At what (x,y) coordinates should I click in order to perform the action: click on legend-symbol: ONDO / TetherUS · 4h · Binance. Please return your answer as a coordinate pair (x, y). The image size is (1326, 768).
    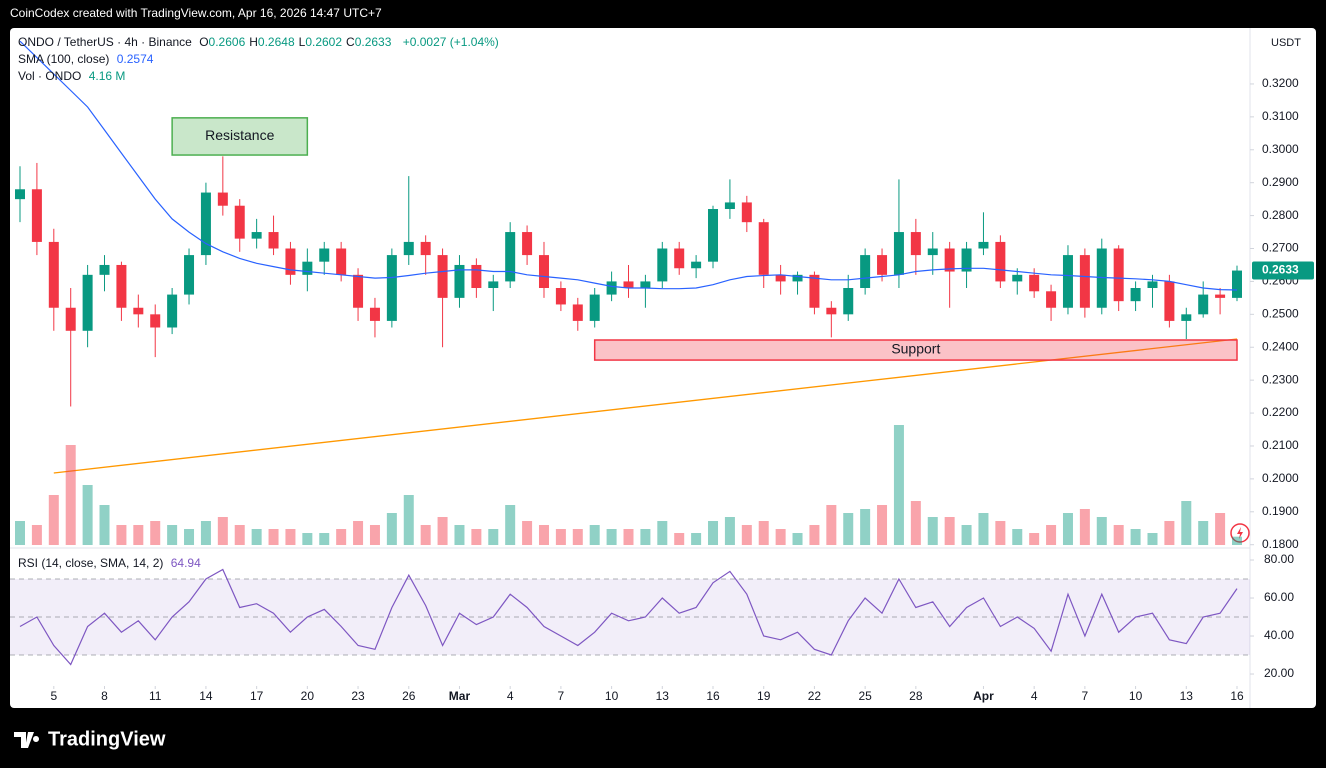
    Looking at the image, I should click on (105, 42).